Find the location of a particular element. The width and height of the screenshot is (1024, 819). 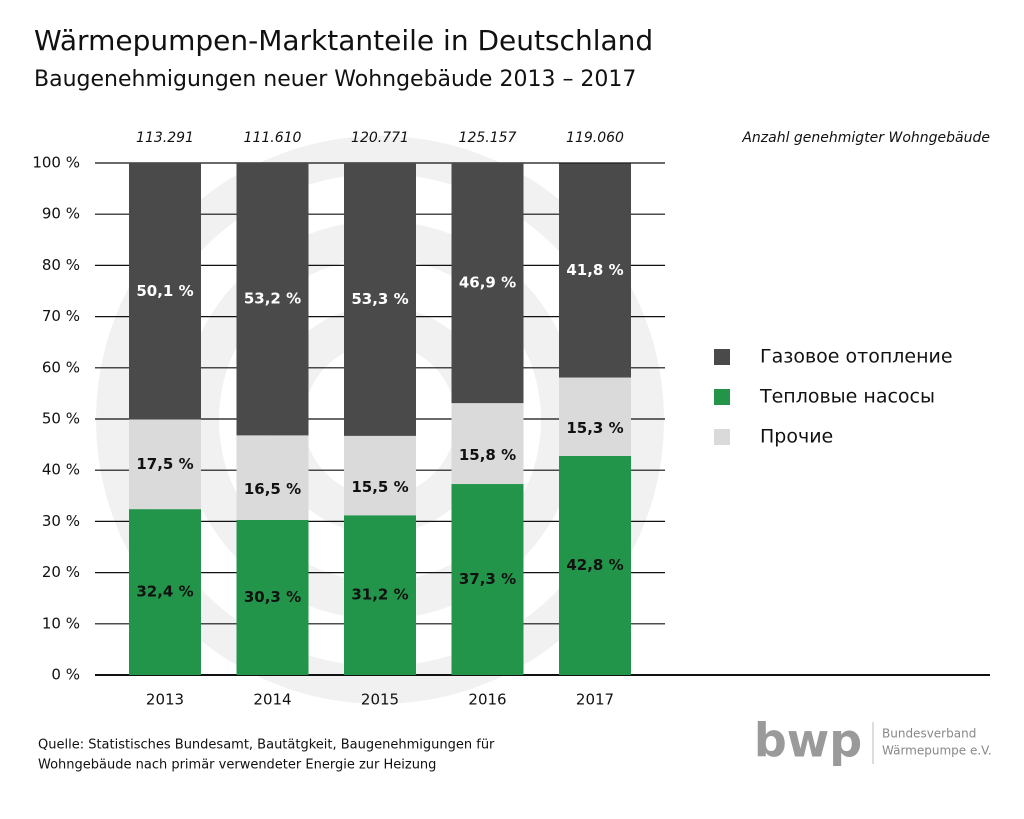

legend-label: Тепловые насосы is located at coordinates (847, 397).